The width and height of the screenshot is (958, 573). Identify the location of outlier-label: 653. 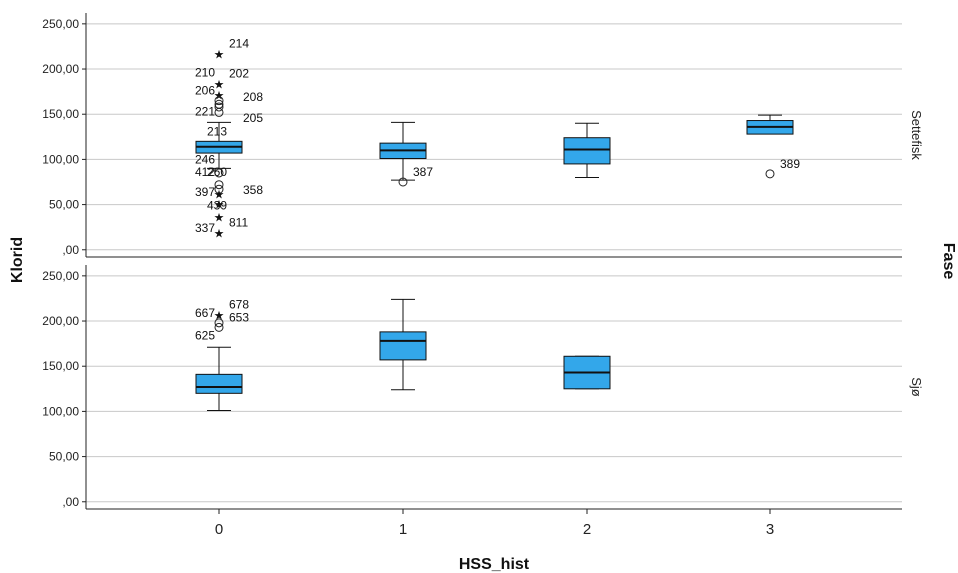
(239, 317).